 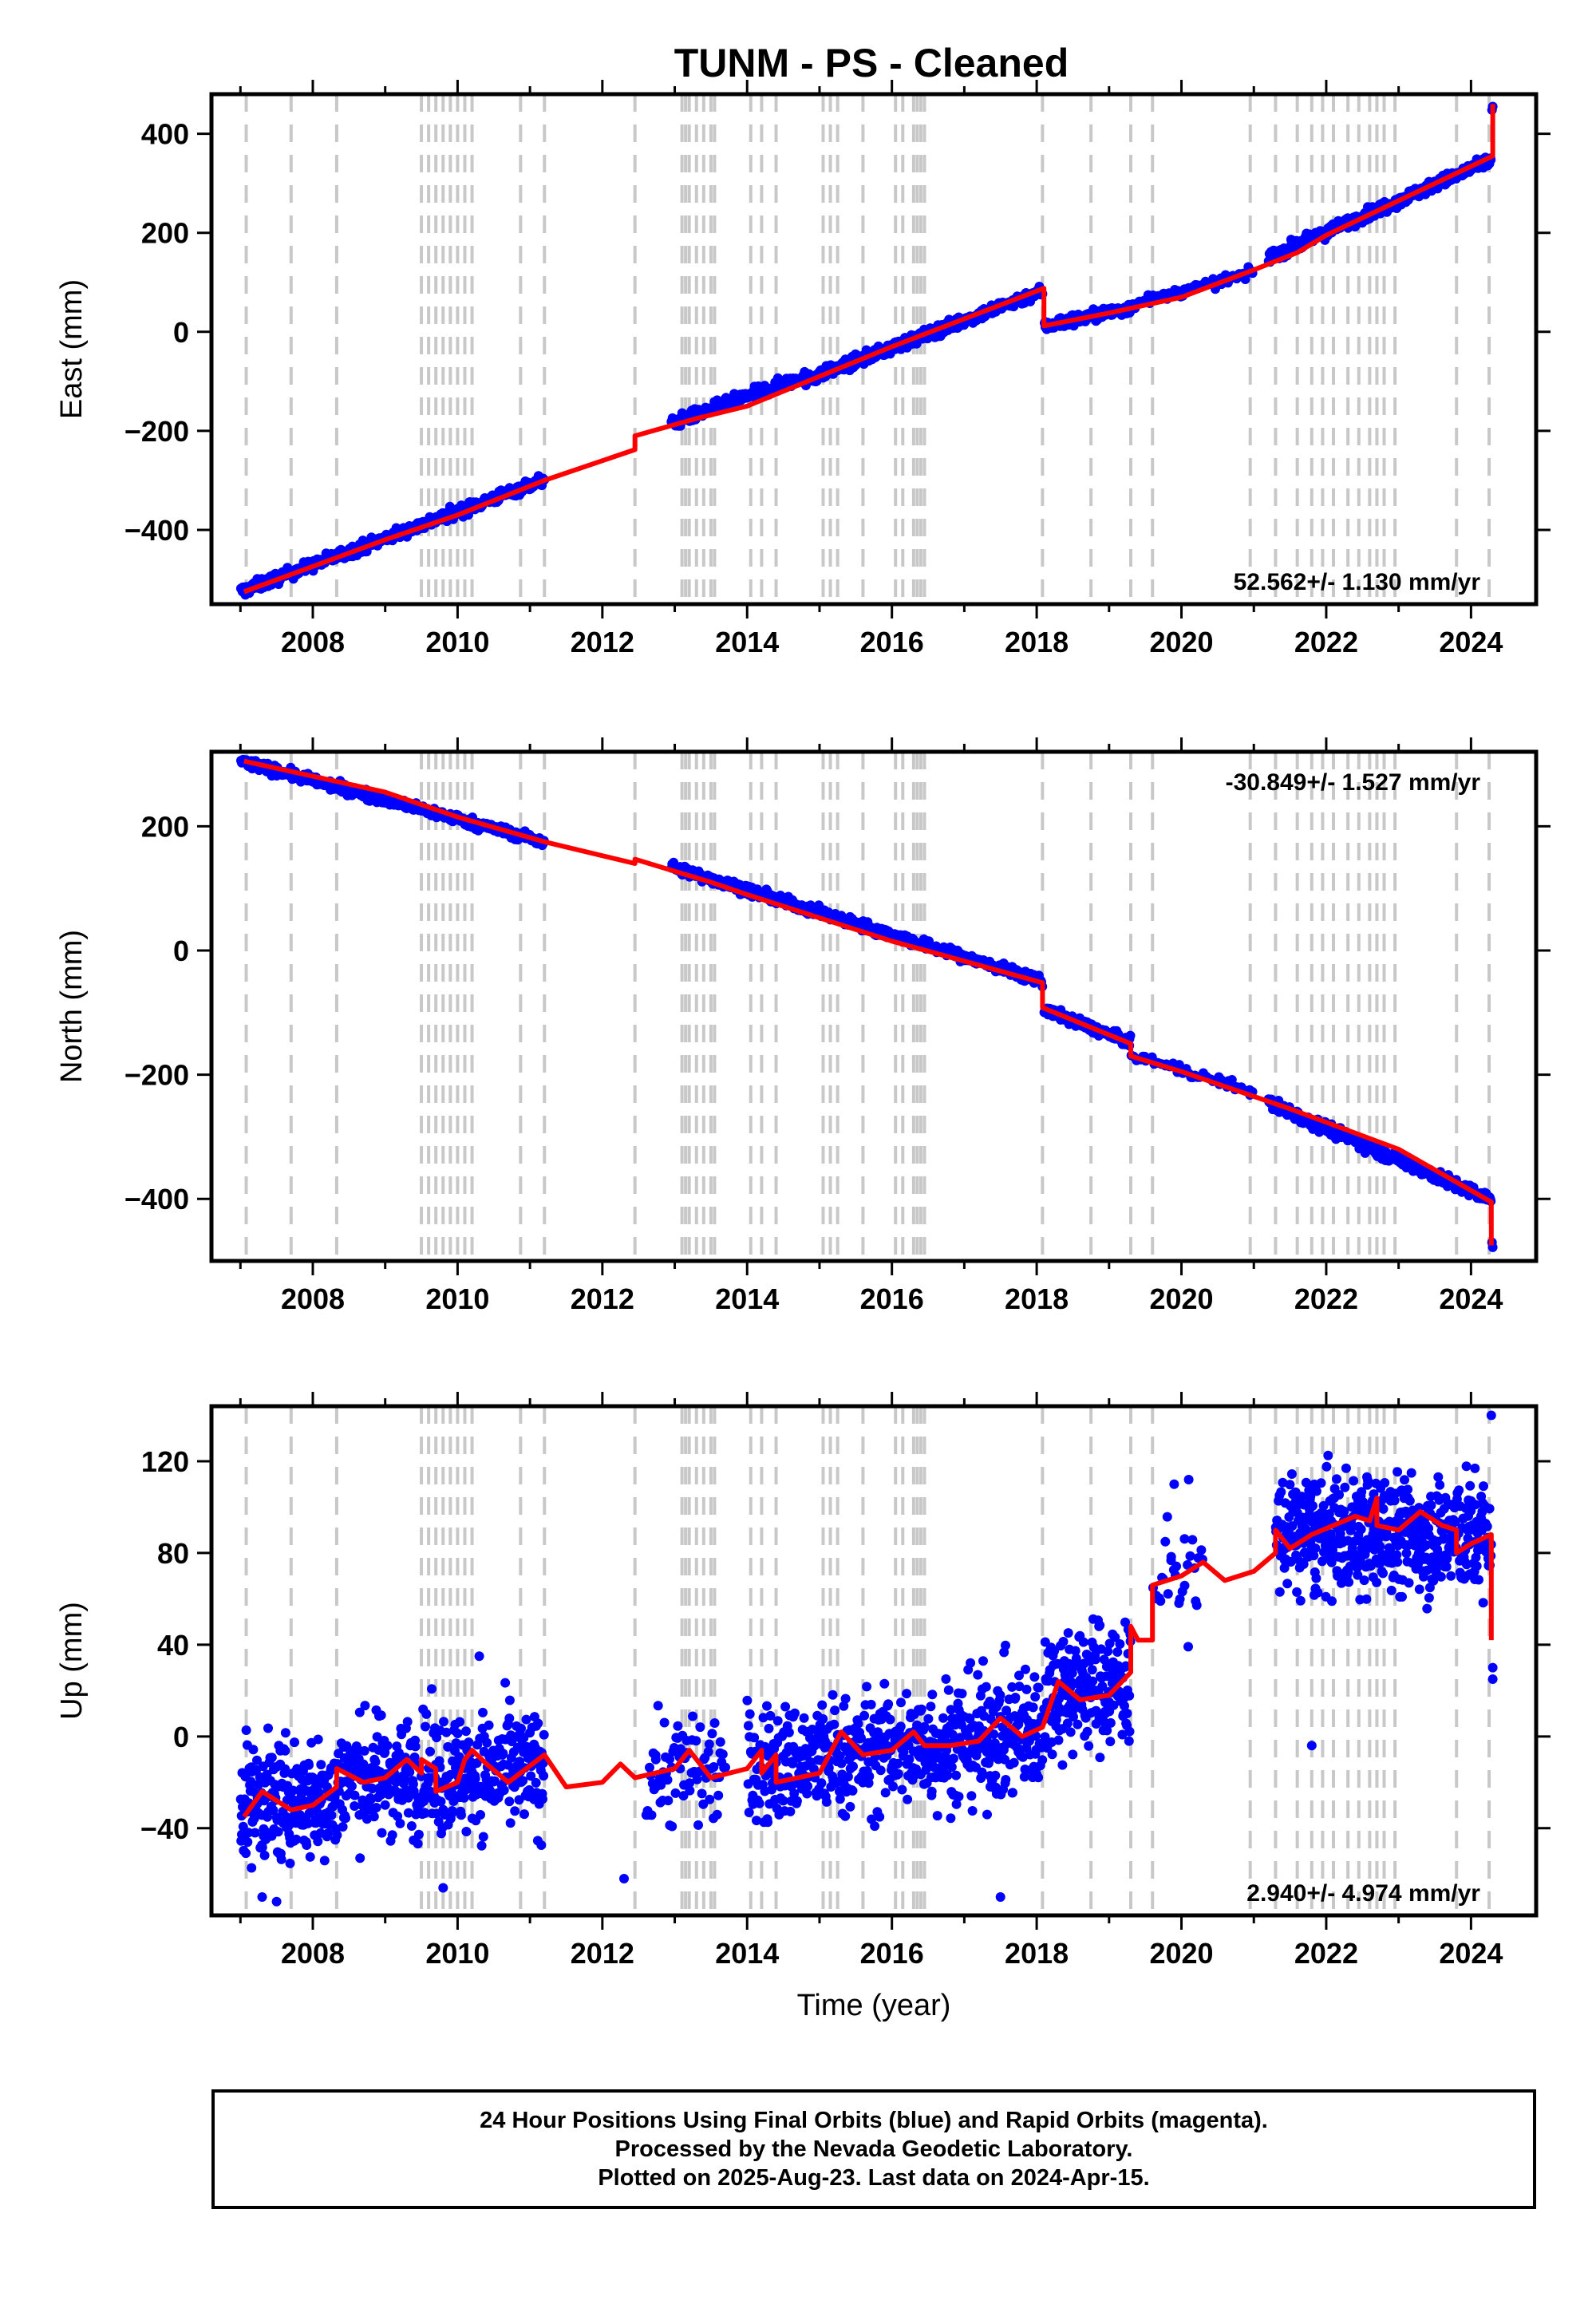 What do you see at coordinates (1326, 642) in the screenshot?
I see `east-x-tick-label: 2022` at bounding box center [1326, 642].